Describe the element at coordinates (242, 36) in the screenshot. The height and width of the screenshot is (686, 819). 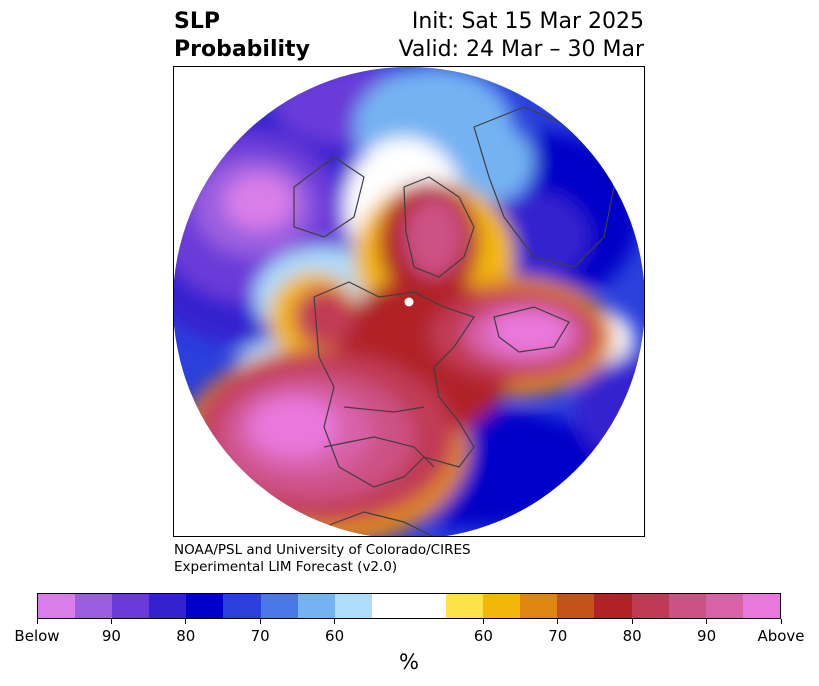
I see `map-title: SLP Probability` at that location.